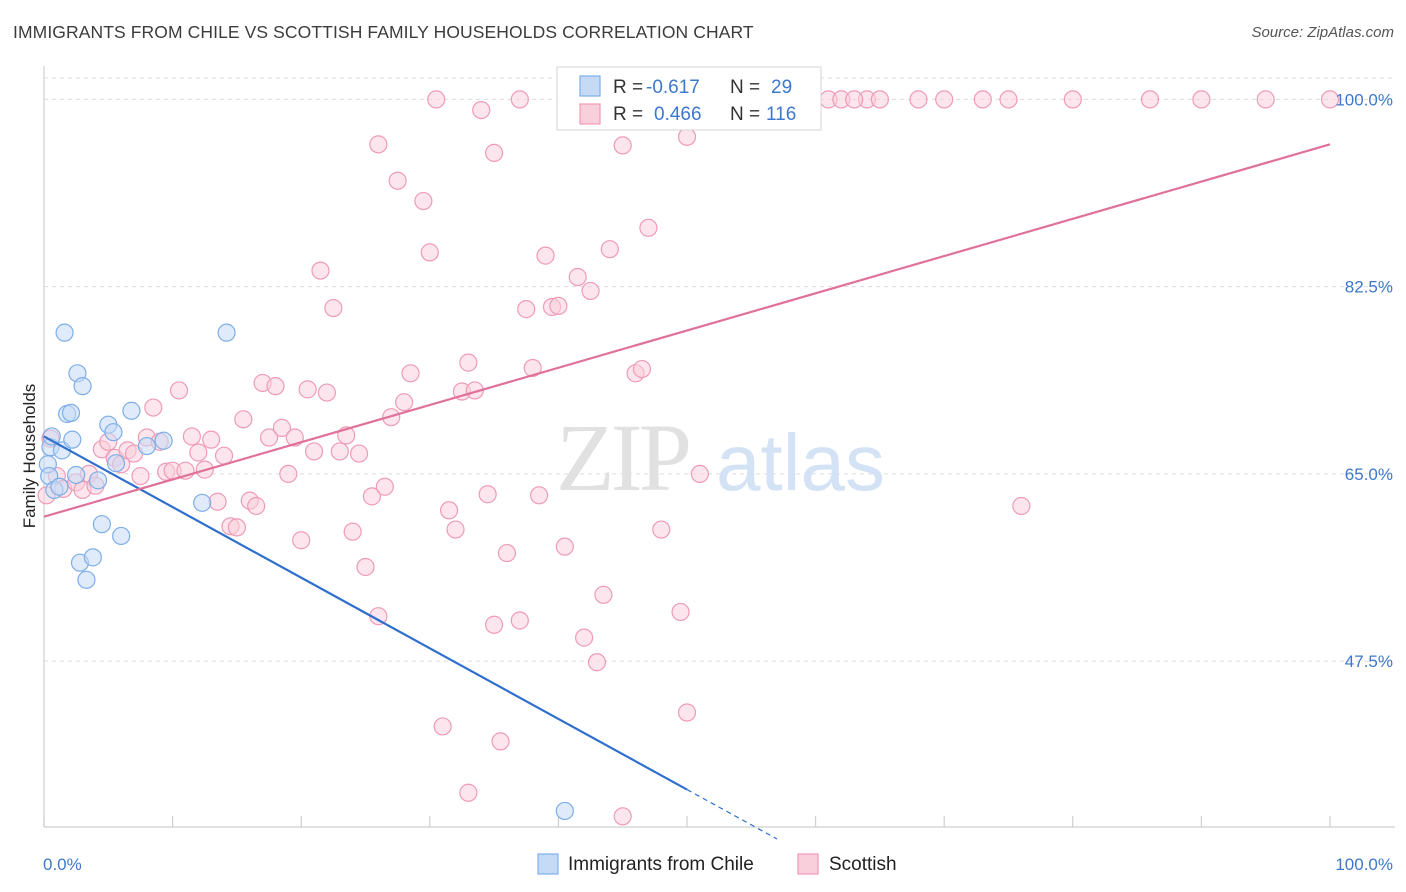  I want to click on legend-r-value-2: 0.466, so click(678, 114).